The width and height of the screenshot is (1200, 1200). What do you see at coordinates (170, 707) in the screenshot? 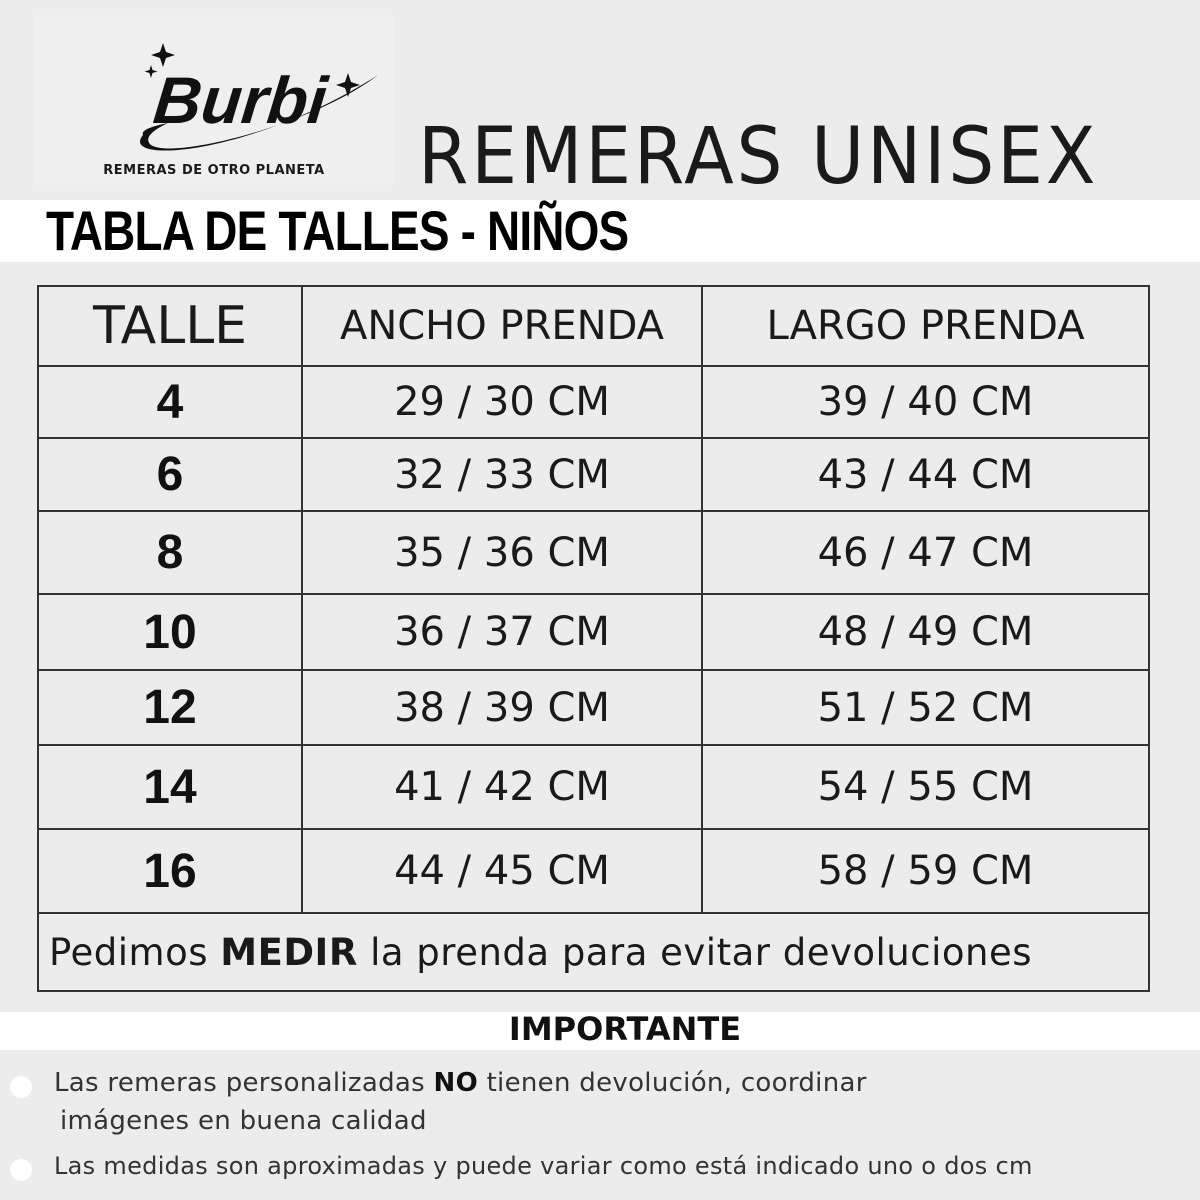
I see `talle-cell: 12` at bounding box center [170, 707].